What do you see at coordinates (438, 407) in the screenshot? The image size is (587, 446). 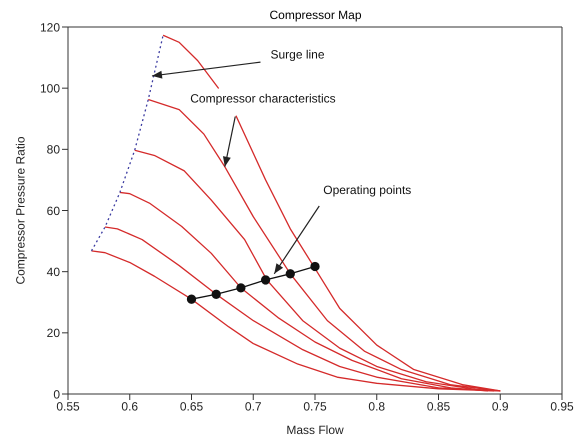 I see `x-tick-label: 0.85` at bounding box center [438, 407].